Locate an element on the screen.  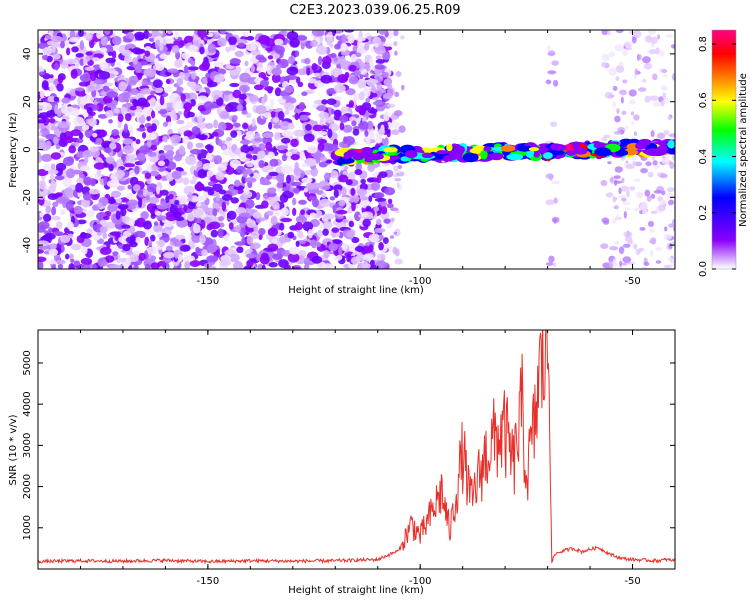
spectrogram-ytick-label: -40 is located at coordinates (27, 245).